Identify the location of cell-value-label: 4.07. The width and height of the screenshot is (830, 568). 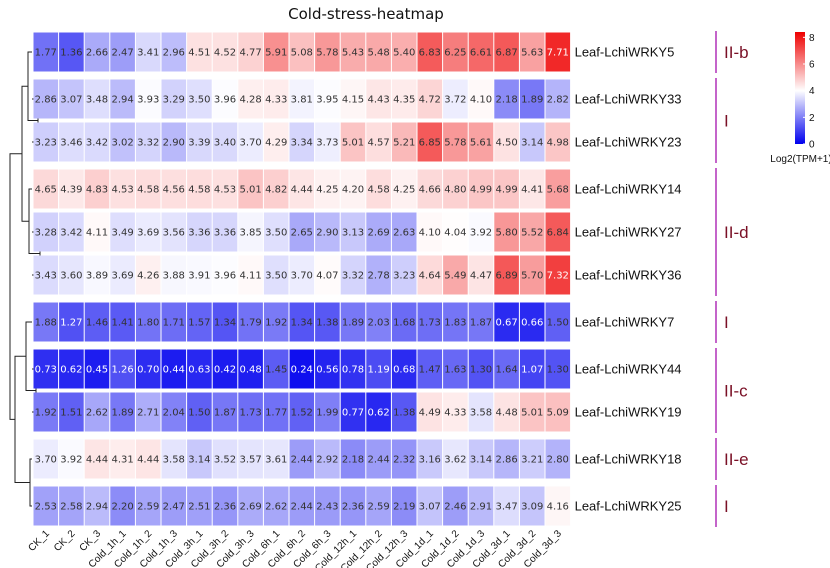
(327, 276).